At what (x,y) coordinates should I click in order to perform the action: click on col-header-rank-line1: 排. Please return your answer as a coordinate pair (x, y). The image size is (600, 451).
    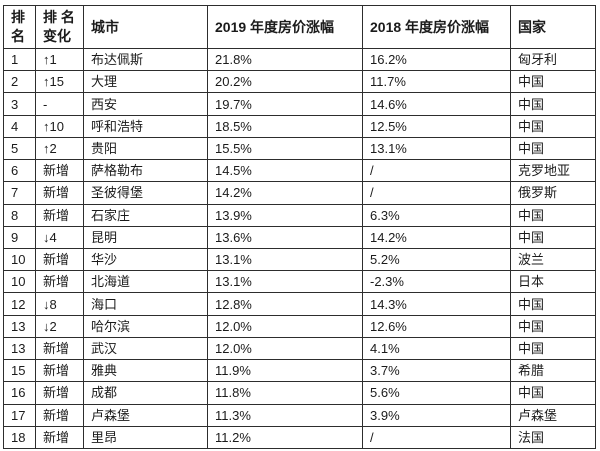
    Looking at the image, I should click on (18, 17).